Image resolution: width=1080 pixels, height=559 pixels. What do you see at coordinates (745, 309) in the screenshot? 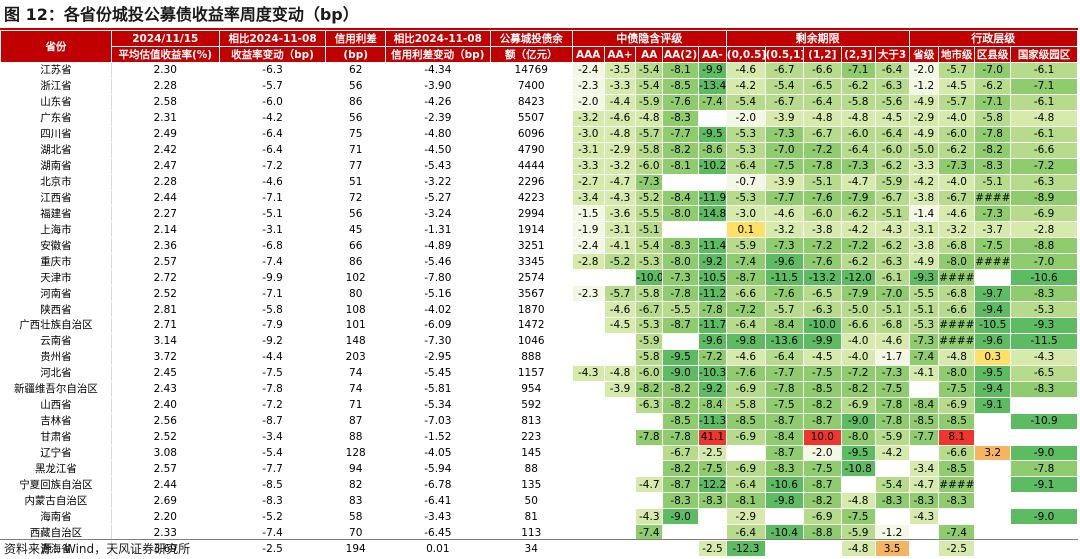
I see `grid-cell: -7.2` at bounding box center [745, 309].